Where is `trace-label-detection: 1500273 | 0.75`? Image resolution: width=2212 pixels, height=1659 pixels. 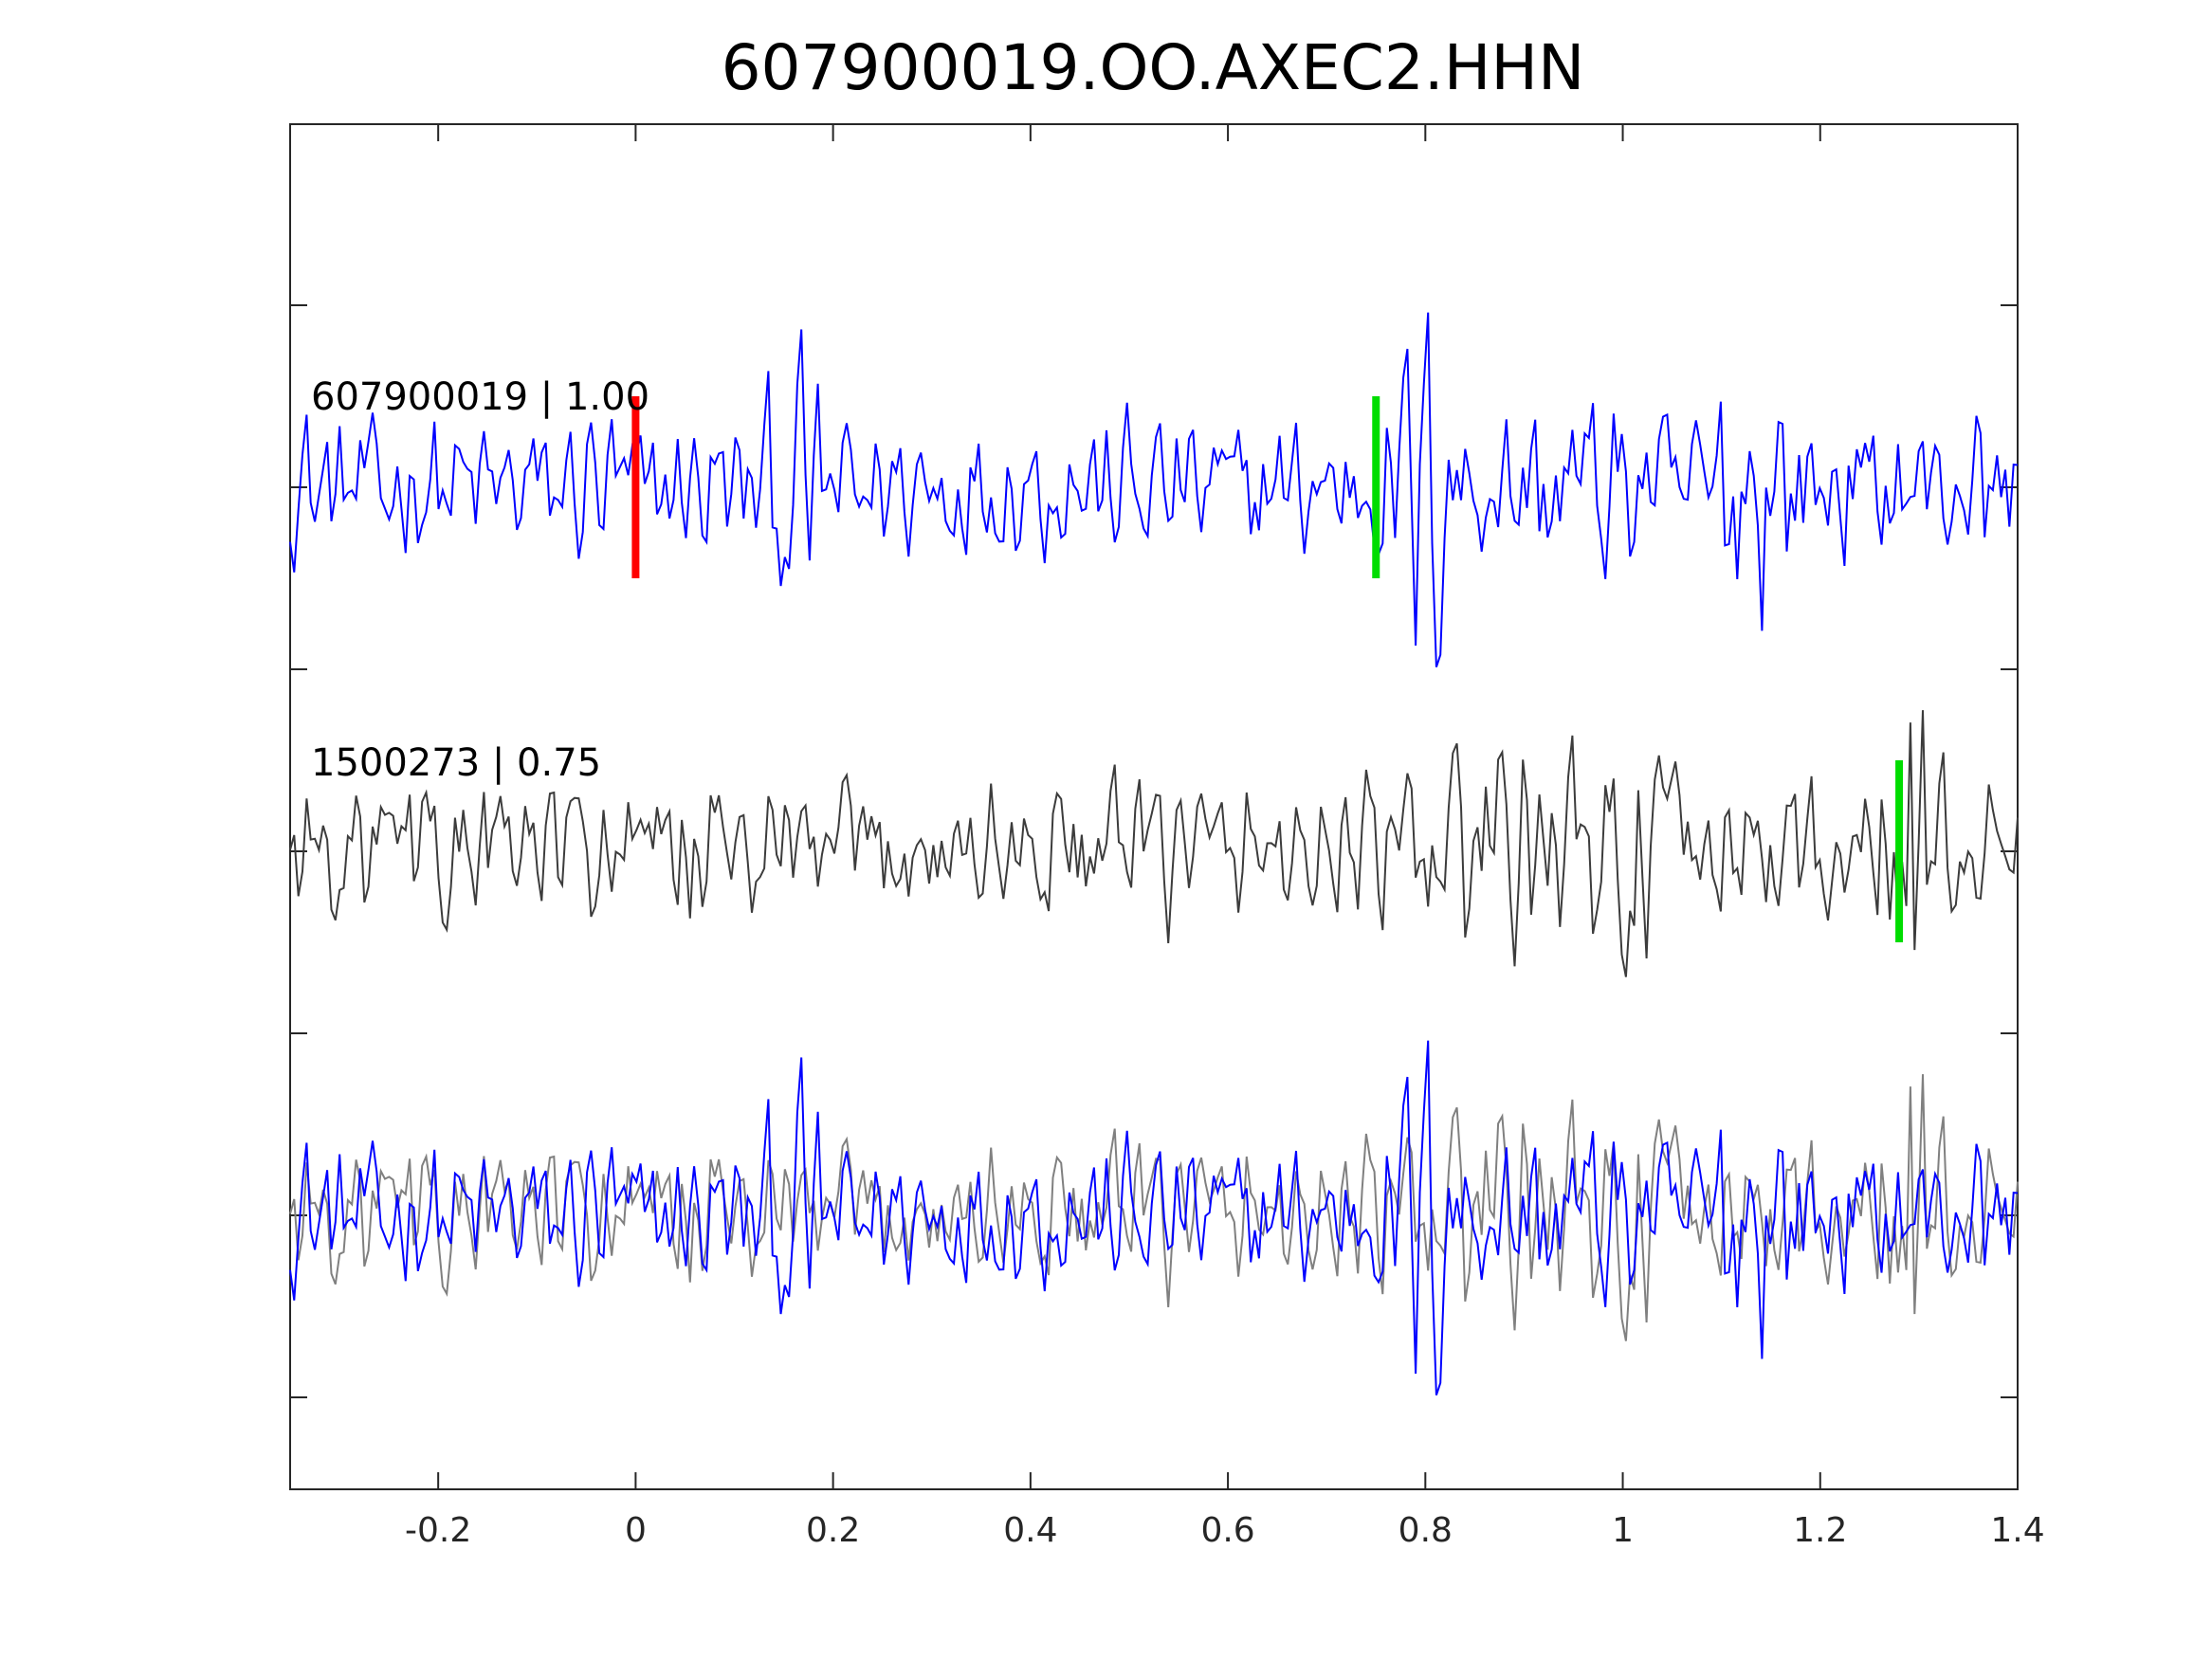 trace-label-detection: 1500273 | 0.75 is located at coordinates (456, 763).